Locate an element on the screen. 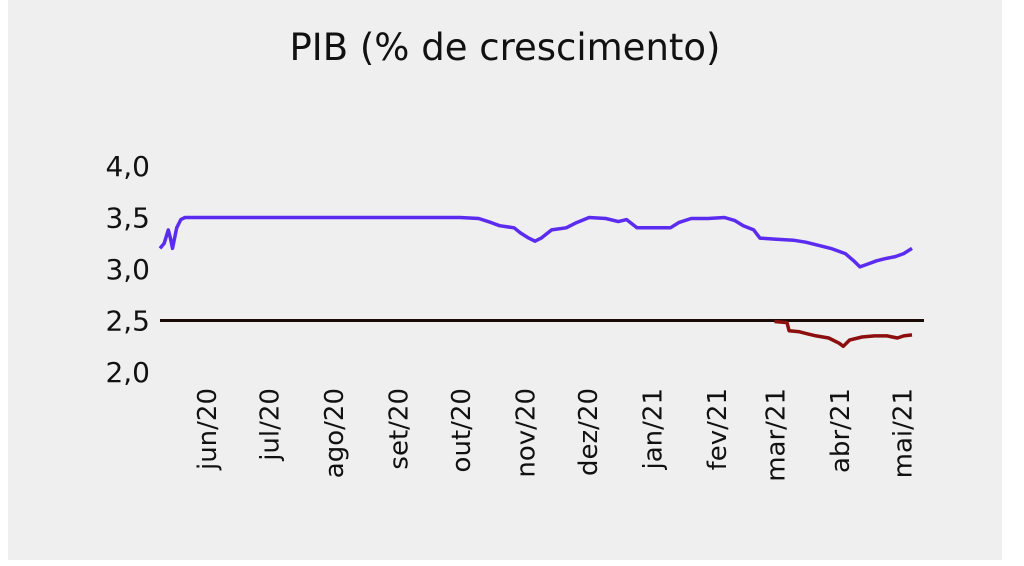  y-tick-label: 4,0 is located at coordinates (127, 166).